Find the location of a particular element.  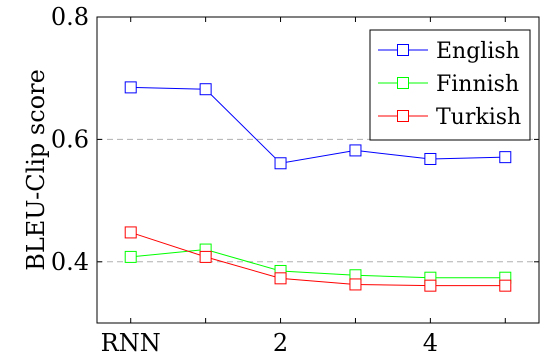

legend-box is located at coordinates (450, 85).